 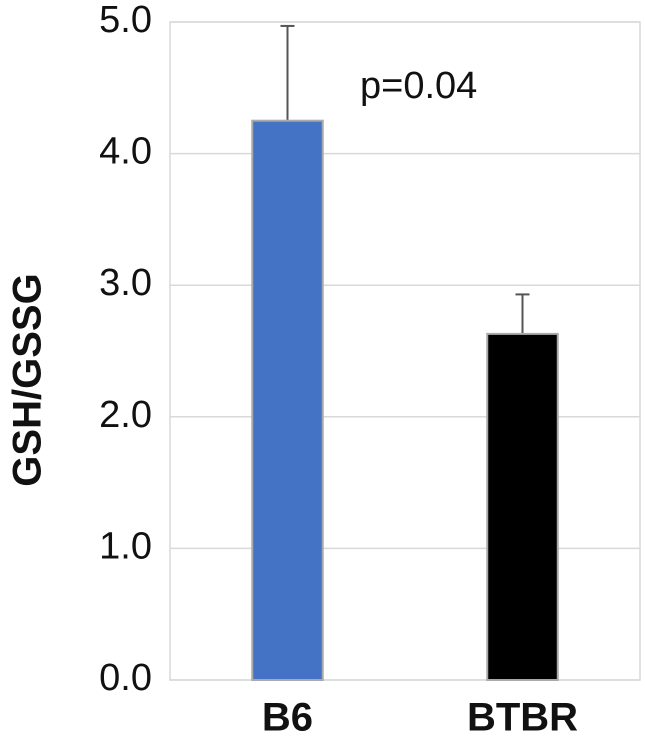 What do you see at coordinates (125, 283) in the screenshot?
I see `y-tick-label: 3.0` at bounding box center [125, 283].